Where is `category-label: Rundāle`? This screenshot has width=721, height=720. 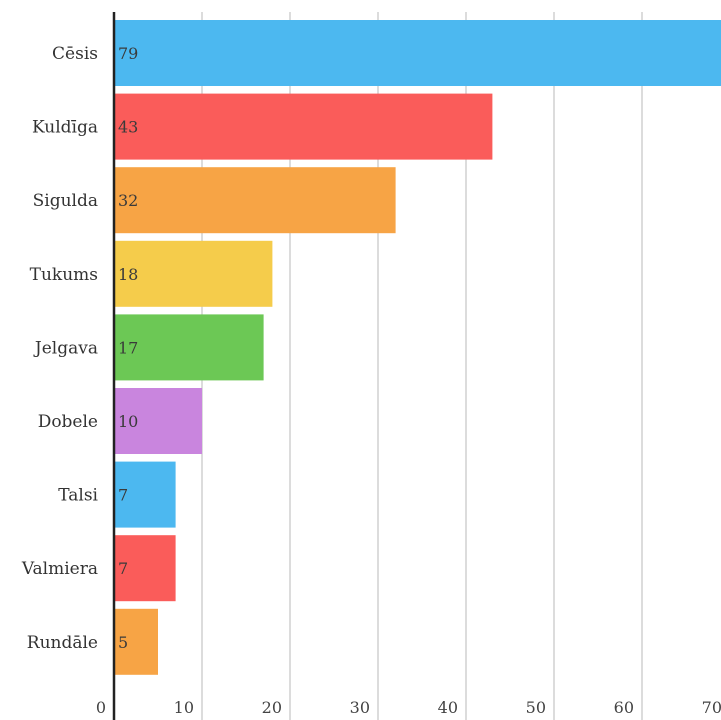 category-label: Rundāle is located at coordinates (62, 643).